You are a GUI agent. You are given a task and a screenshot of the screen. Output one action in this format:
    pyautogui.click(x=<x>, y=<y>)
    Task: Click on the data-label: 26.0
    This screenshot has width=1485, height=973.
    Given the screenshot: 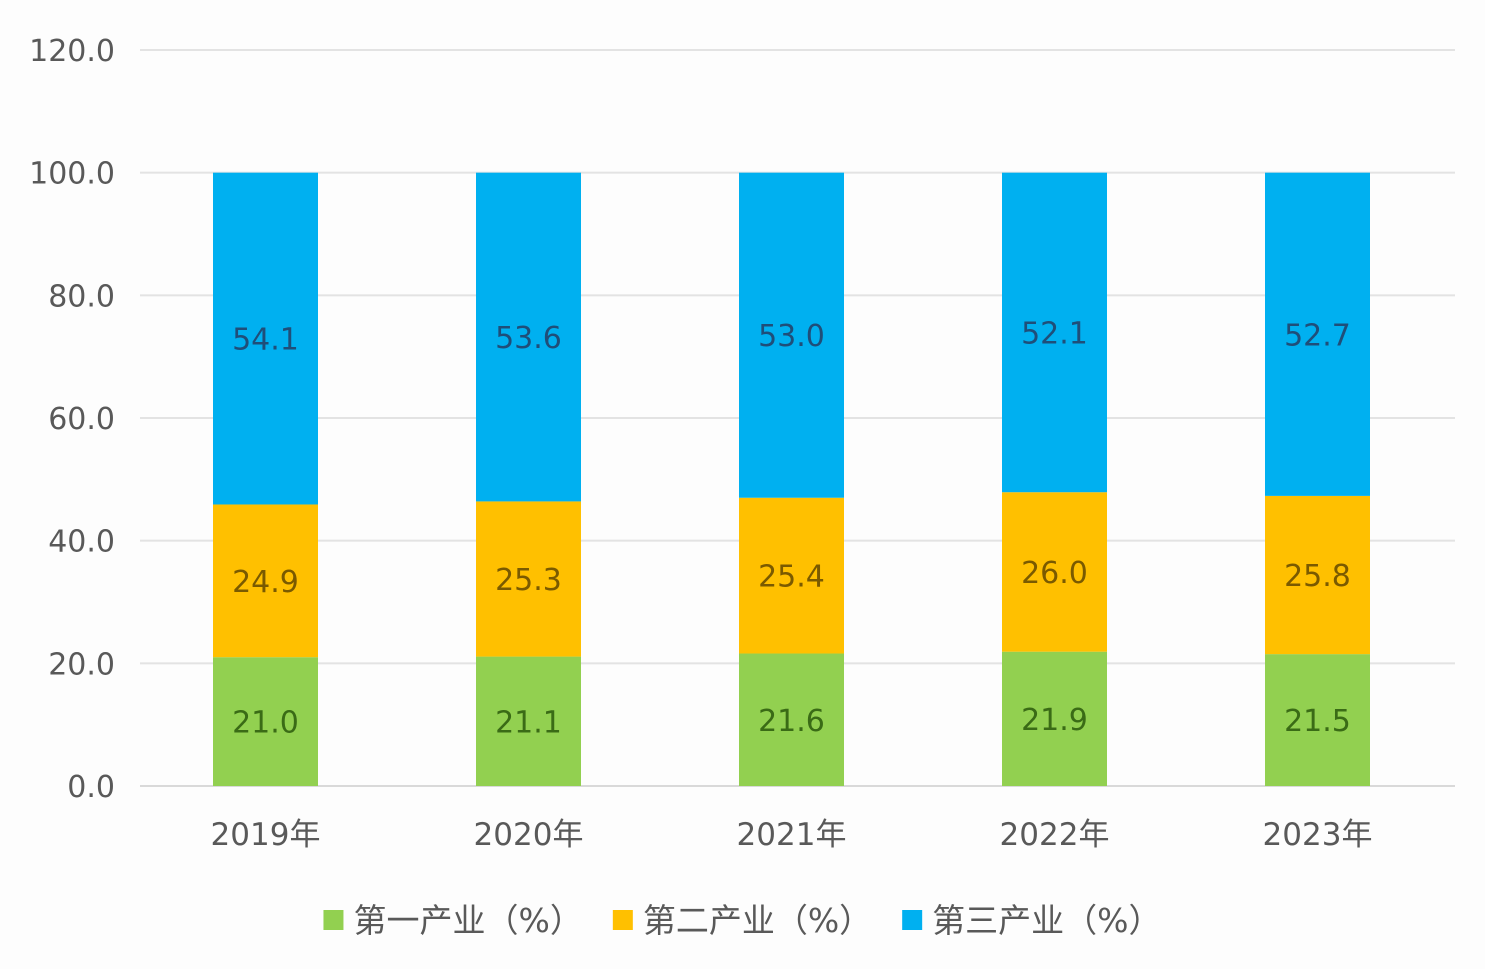 What is the action you would take?
    pyautogui.click(x=1054, y=573)
    